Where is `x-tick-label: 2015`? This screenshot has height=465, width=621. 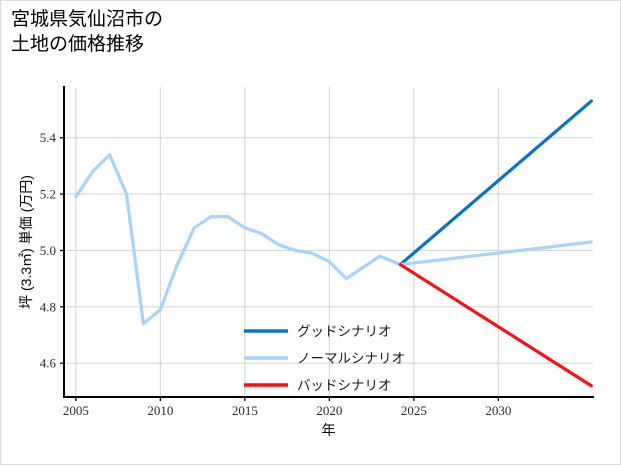
x-tick-label: 2015 is located at coordinates (245, 410).